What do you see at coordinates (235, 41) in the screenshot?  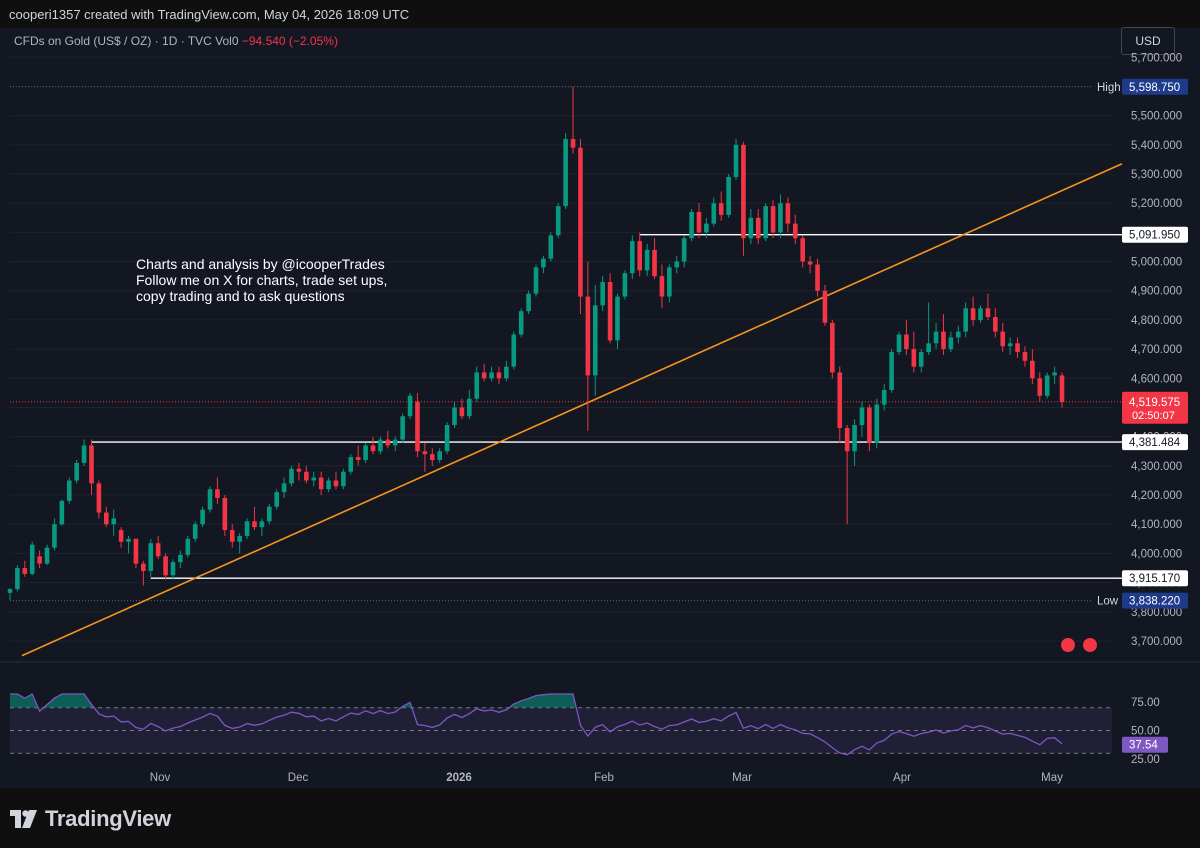 I see `vol-value: 0` at bounding box center [235, 41].